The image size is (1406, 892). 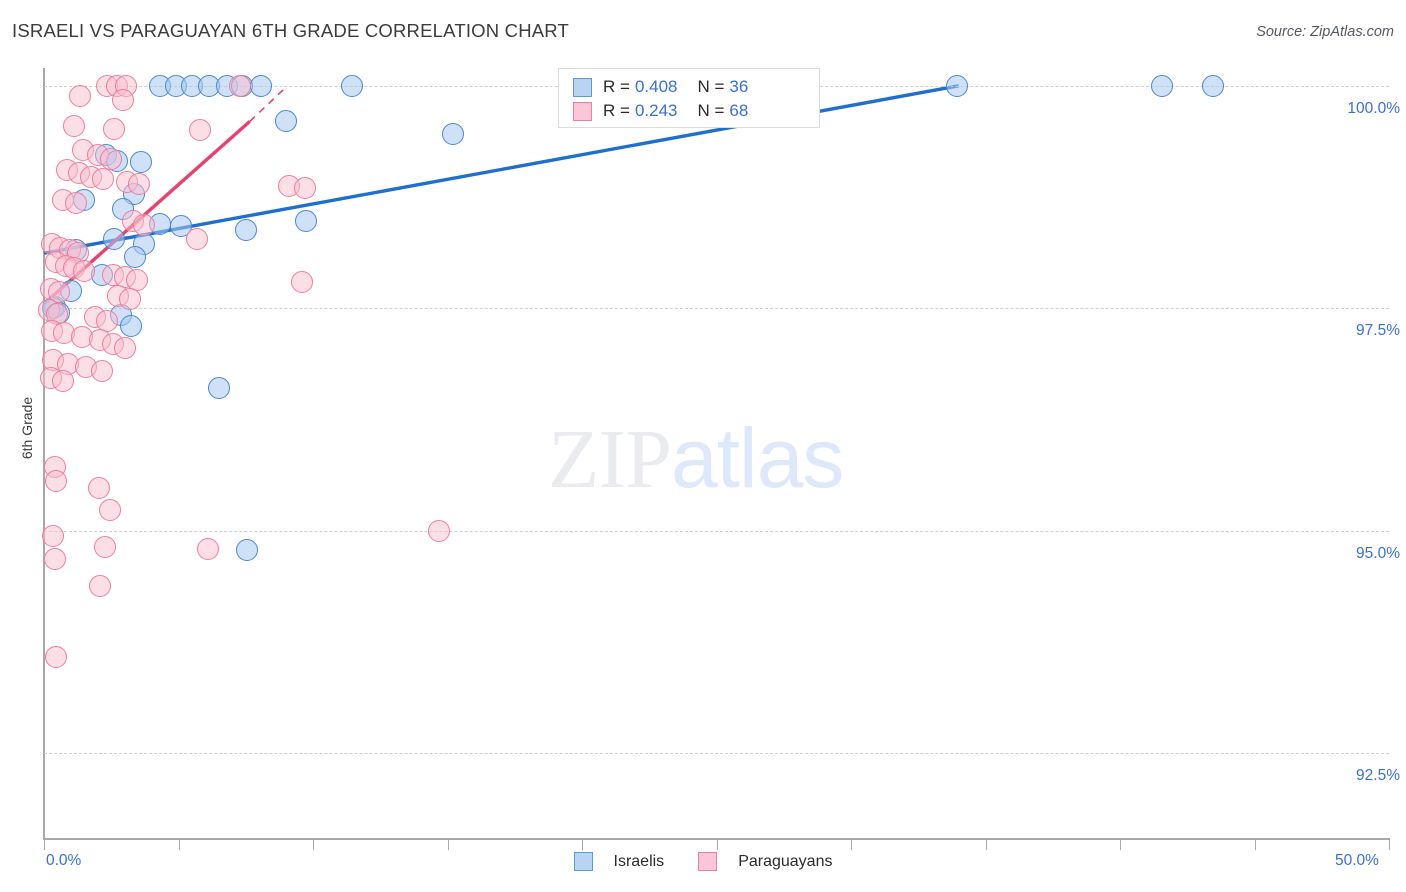 What do you see at coordinates (1378, 331) in the screenshot?
I see `y-tick-label: 97.5%` at bounding box center [1378, 331].